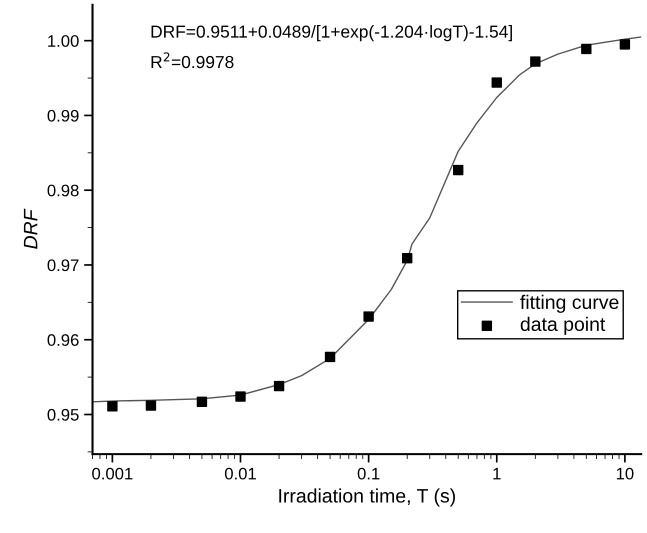 This screenshot has height=533, width=647. What do you see at coordinates (63, 340) in the screenshot?
I see `y-tick-label: 0.96` at bounding box center [63, 340].